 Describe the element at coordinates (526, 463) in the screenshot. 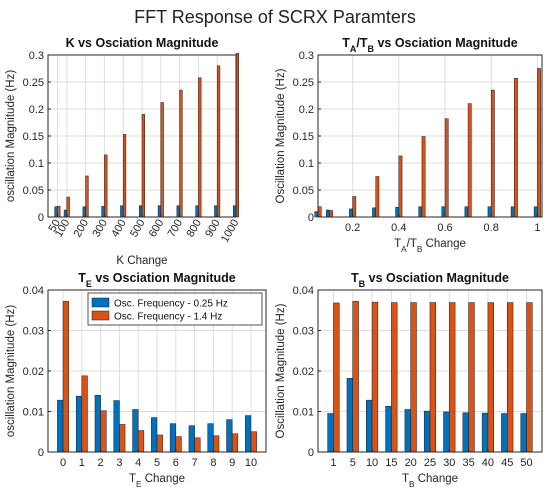

I see `x-tick-label: 50` at that location.